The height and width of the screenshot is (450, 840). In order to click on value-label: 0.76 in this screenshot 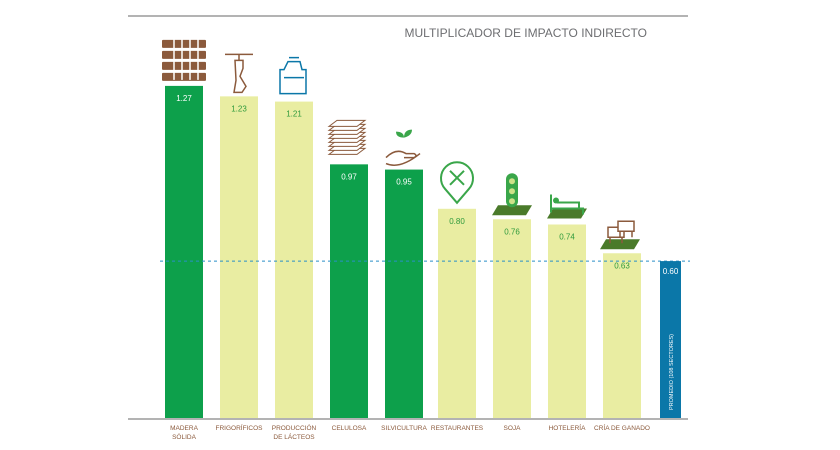, I will do `click(512, 231)`.